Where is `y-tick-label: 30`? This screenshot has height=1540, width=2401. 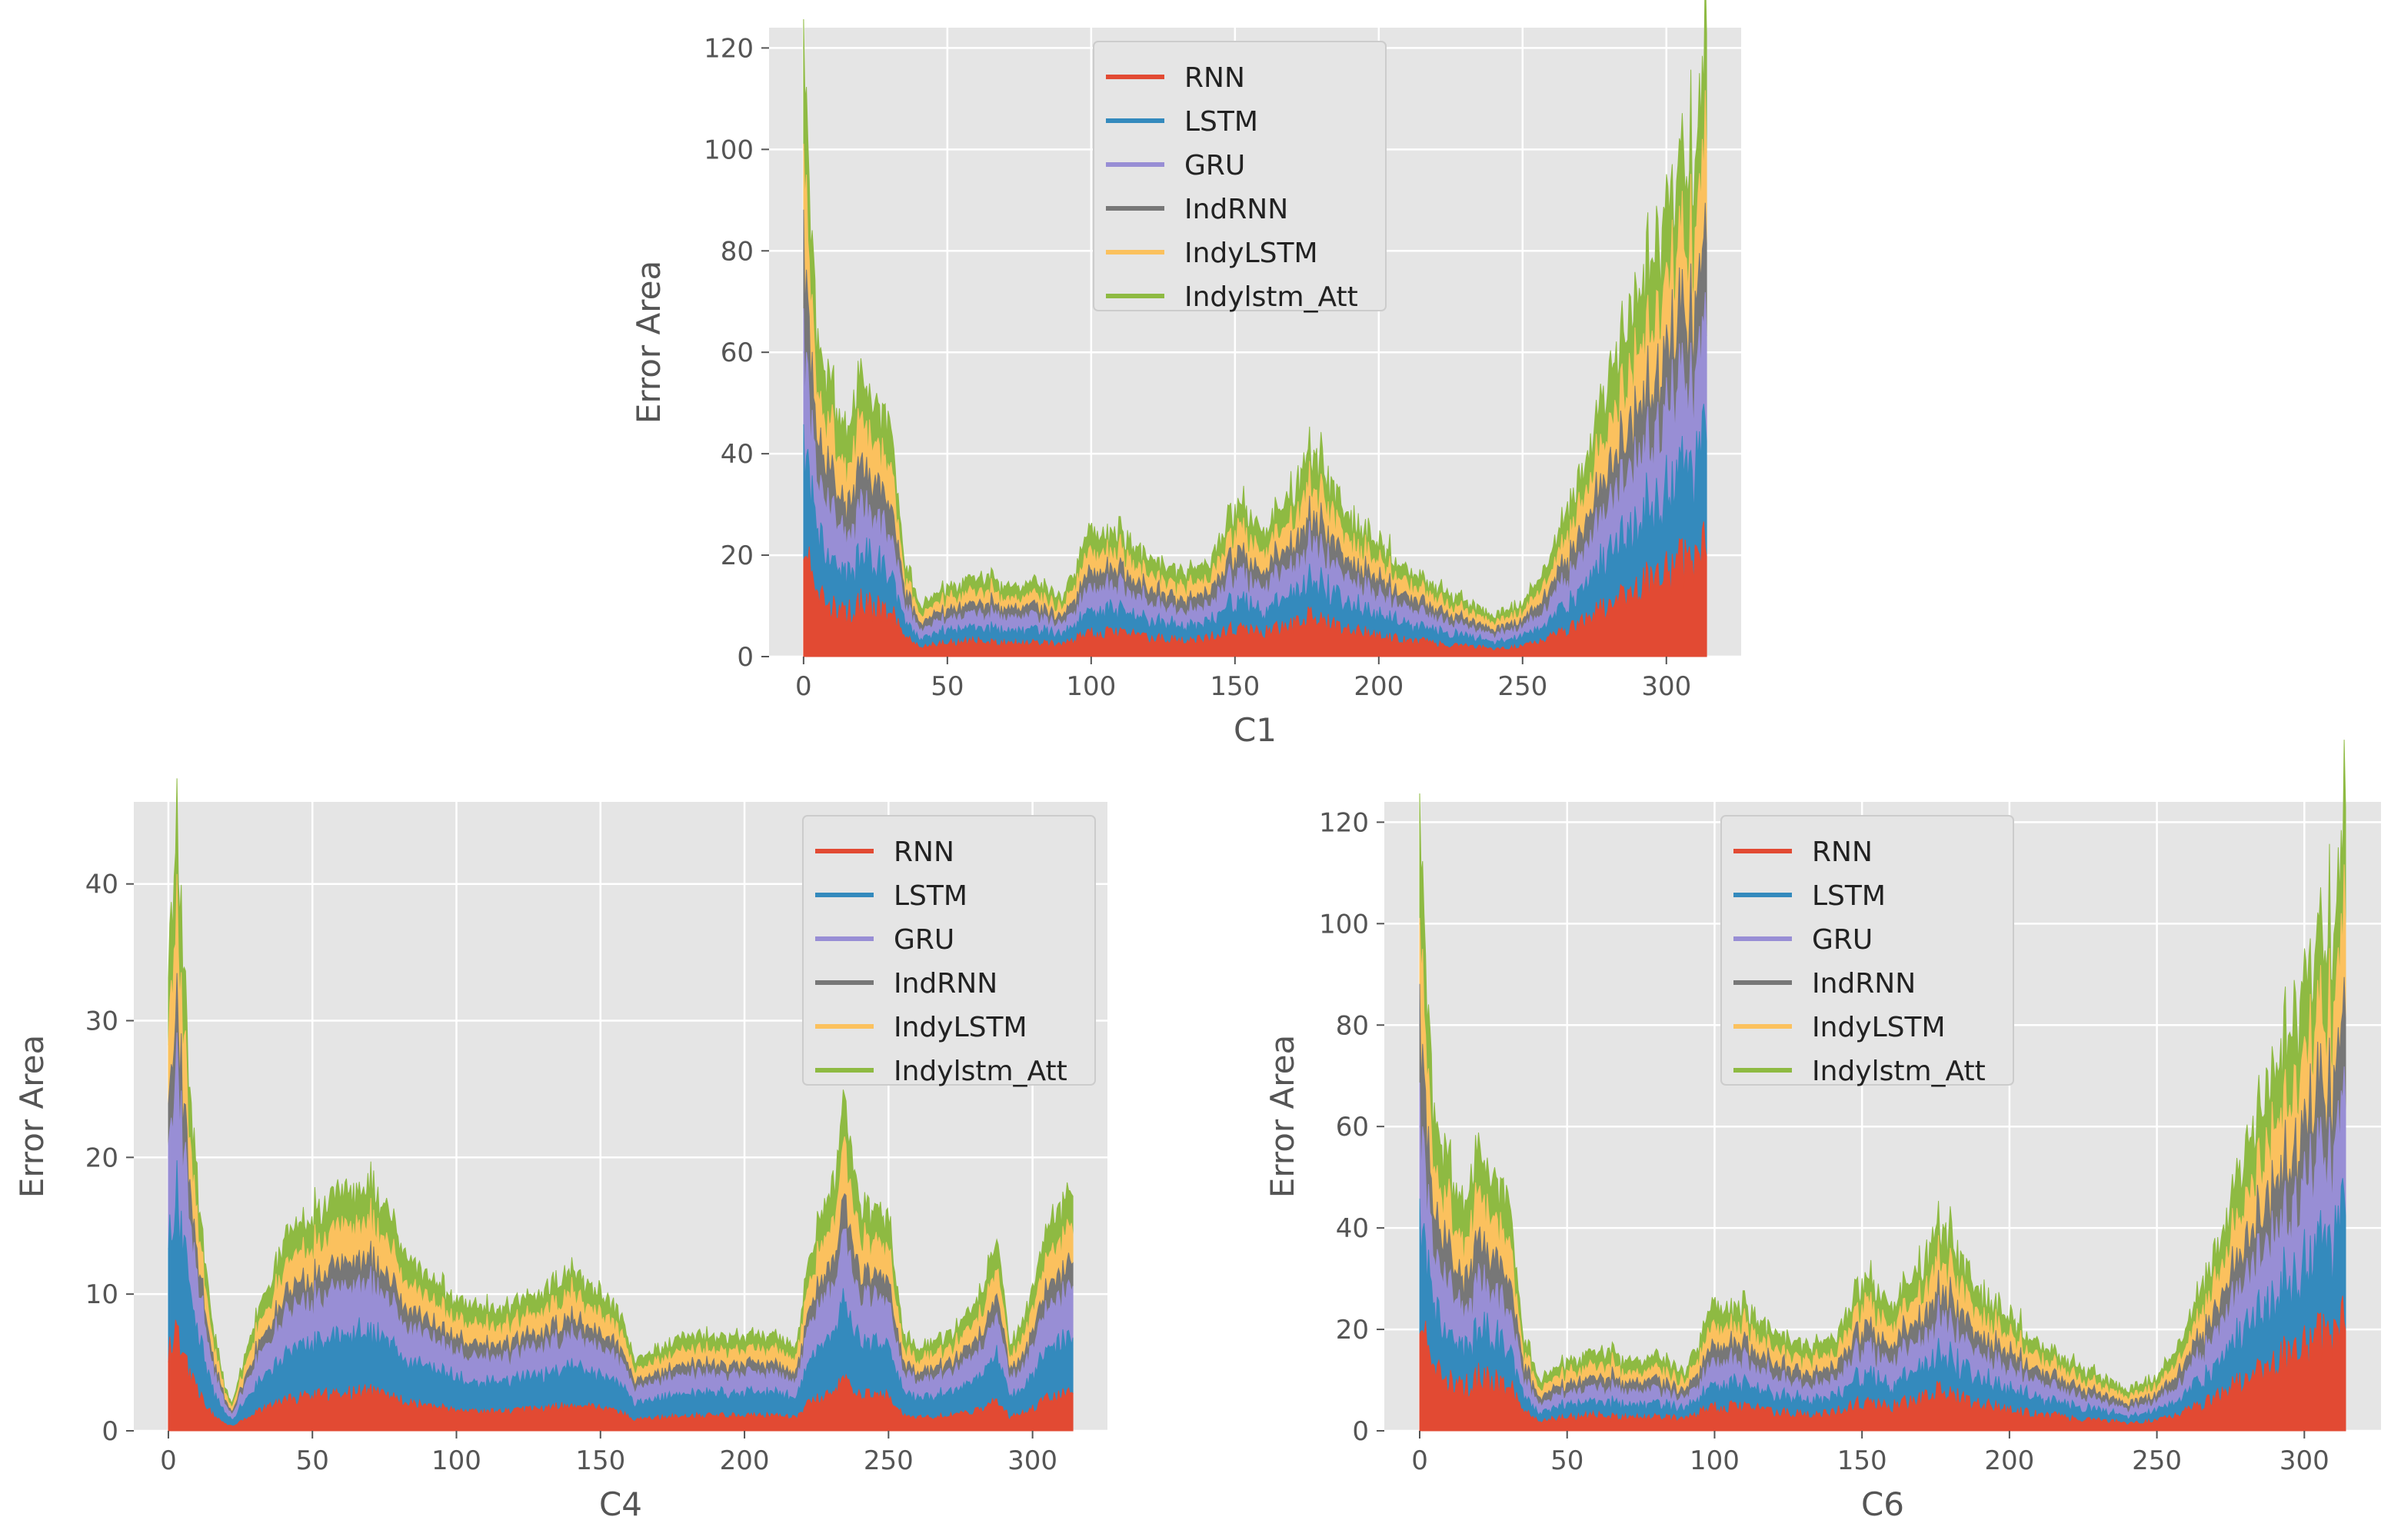 y-tick-label: 30 is located at coordinates (101, 1021).